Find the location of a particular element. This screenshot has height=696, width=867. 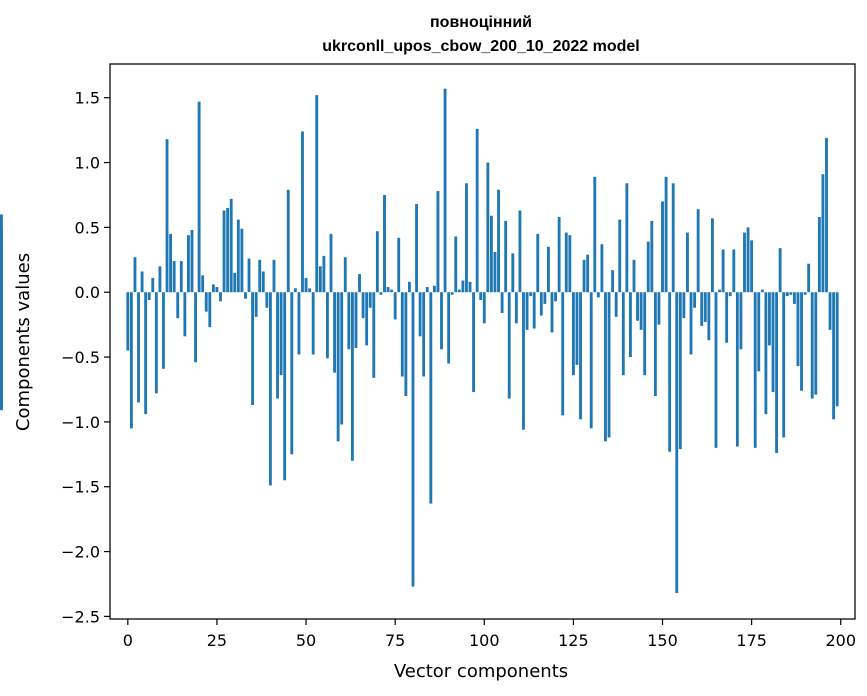

y-axis-label: Components values is located at coordinates (23, 342).